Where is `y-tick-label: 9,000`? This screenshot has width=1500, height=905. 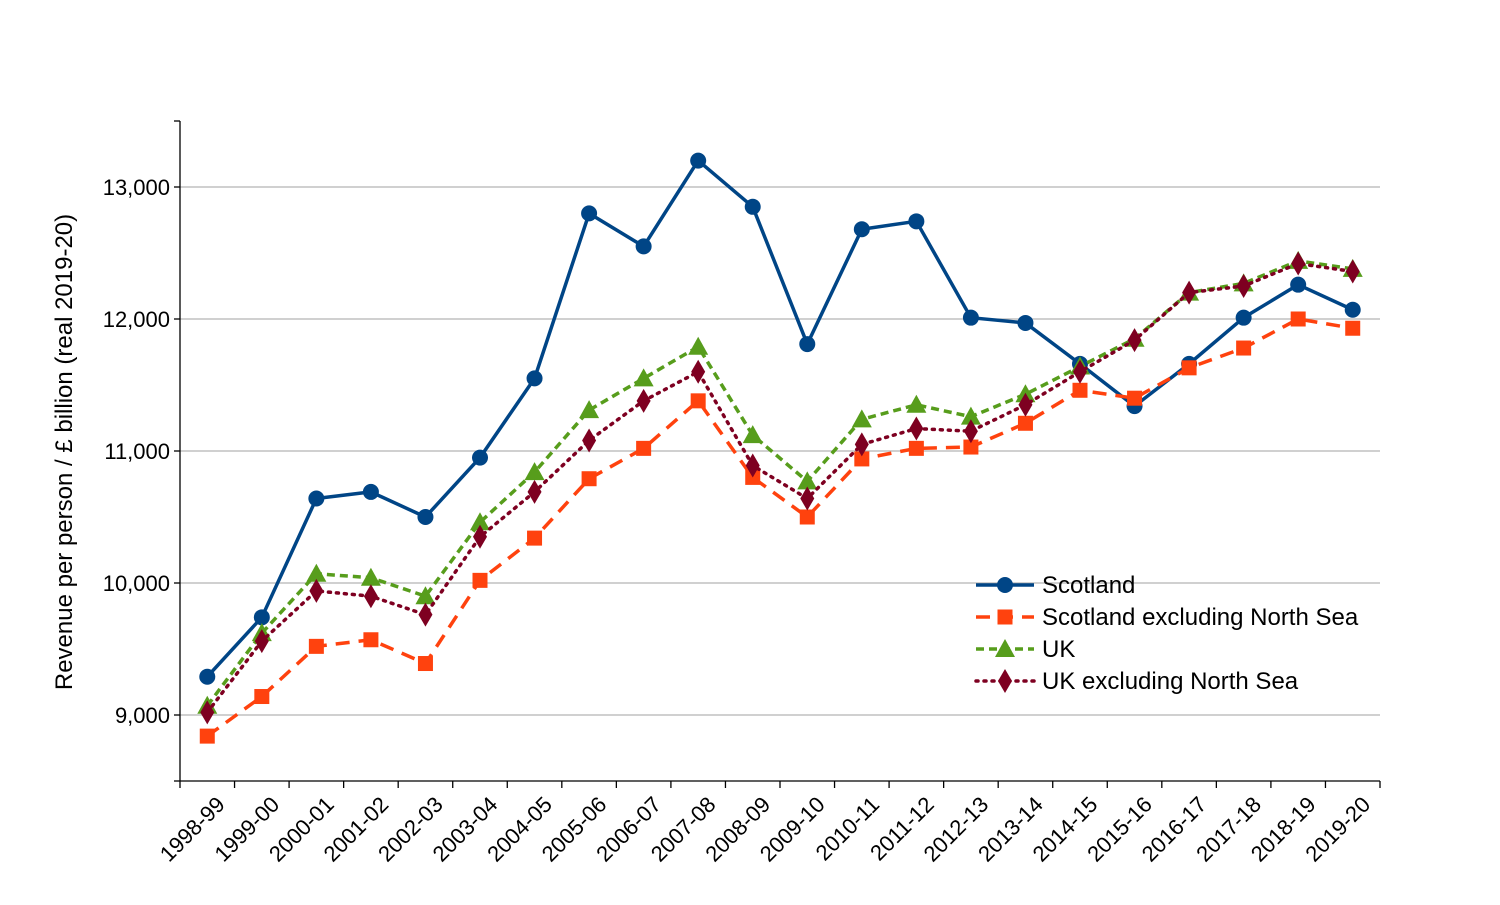
y-tick-label: 9,000 is located at coordinates (142, 715).